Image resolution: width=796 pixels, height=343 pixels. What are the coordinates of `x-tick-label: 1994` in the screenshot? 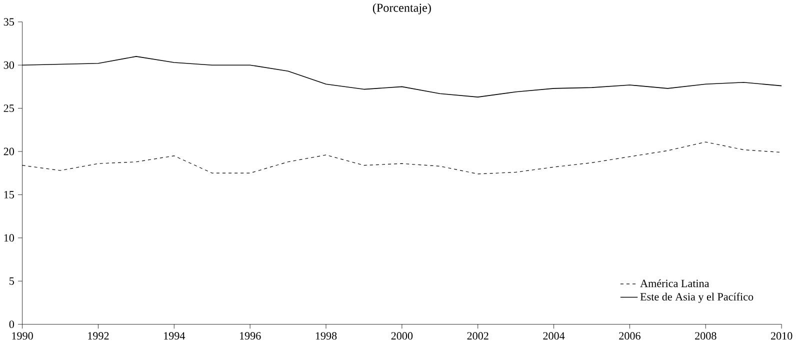 It's located at (175, 336).